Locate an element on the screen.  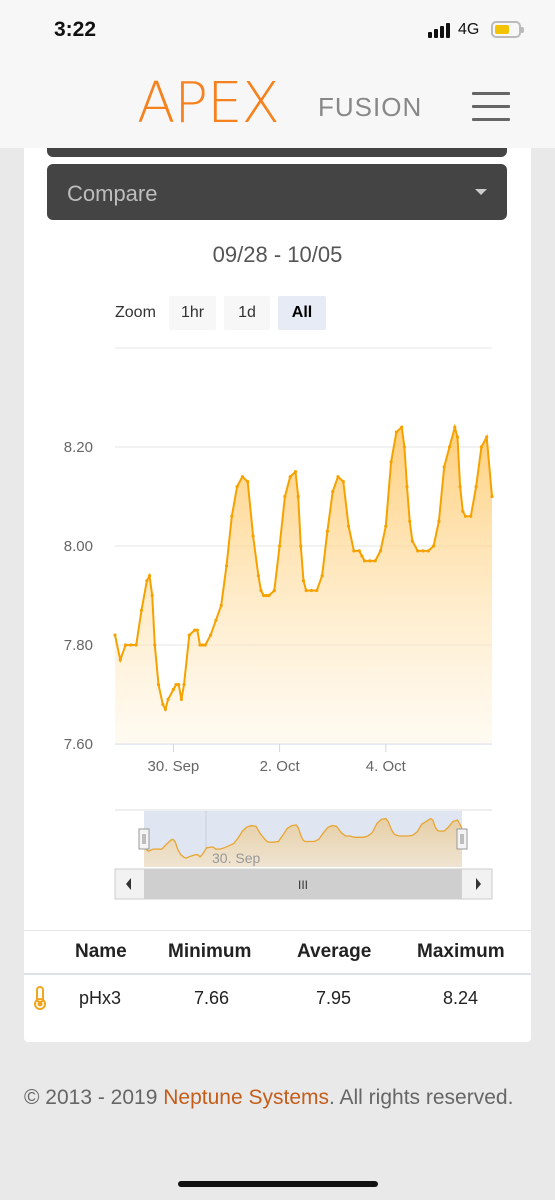
col-name: Name is located at coordinates (101, 951).